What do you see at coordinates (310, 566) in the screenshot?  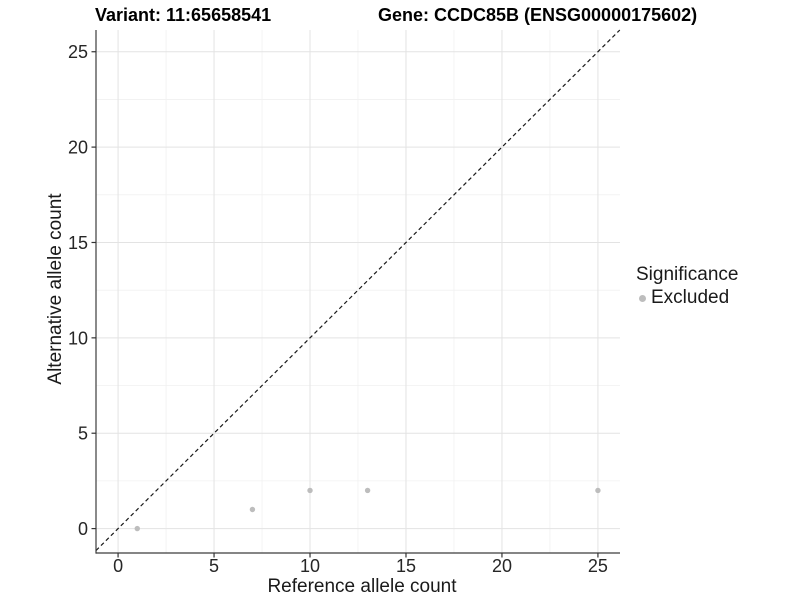 I see `x-tick-label: 10` at bounding box center [310, 566].